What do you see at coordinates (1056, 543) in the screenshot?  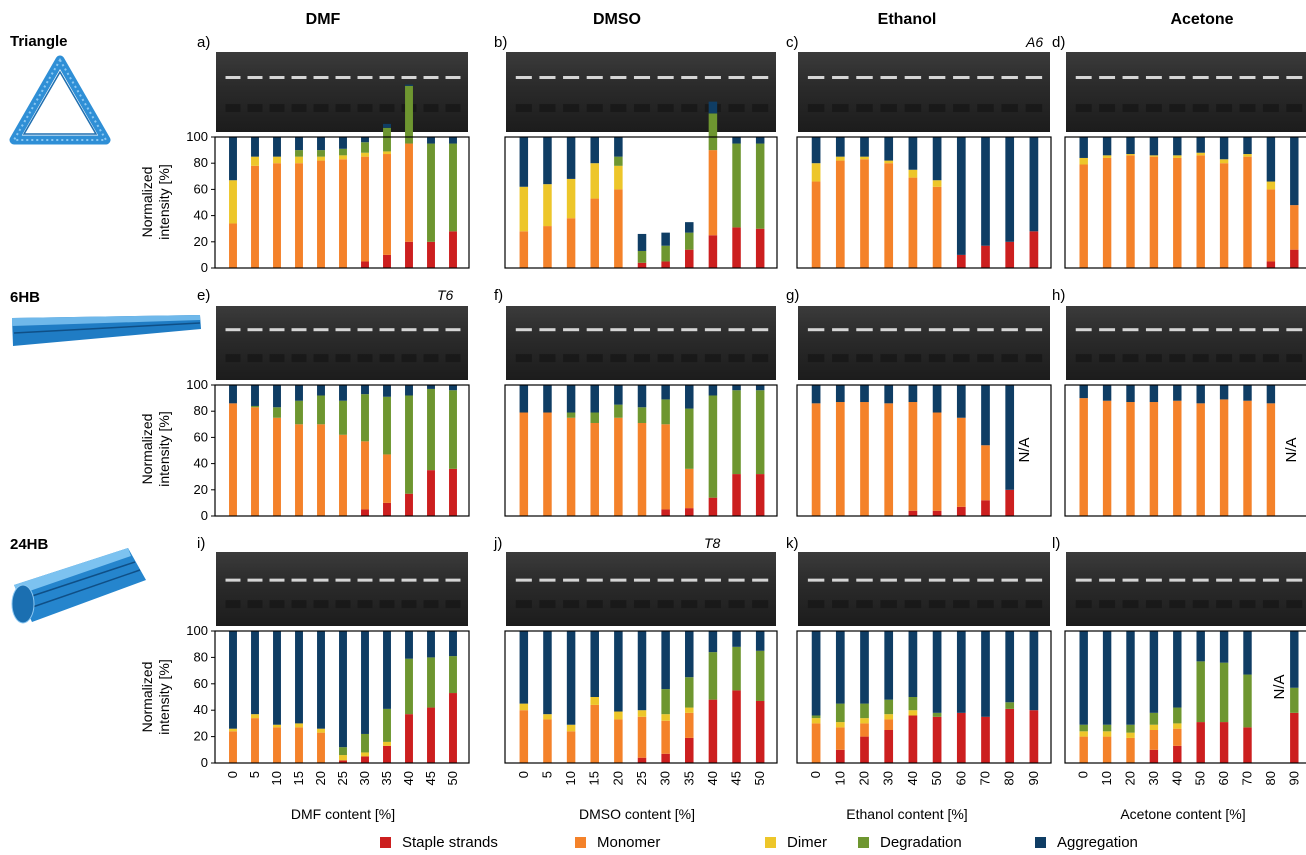 I see `panel-label-l: l)` at bounding box center [1056, 543].